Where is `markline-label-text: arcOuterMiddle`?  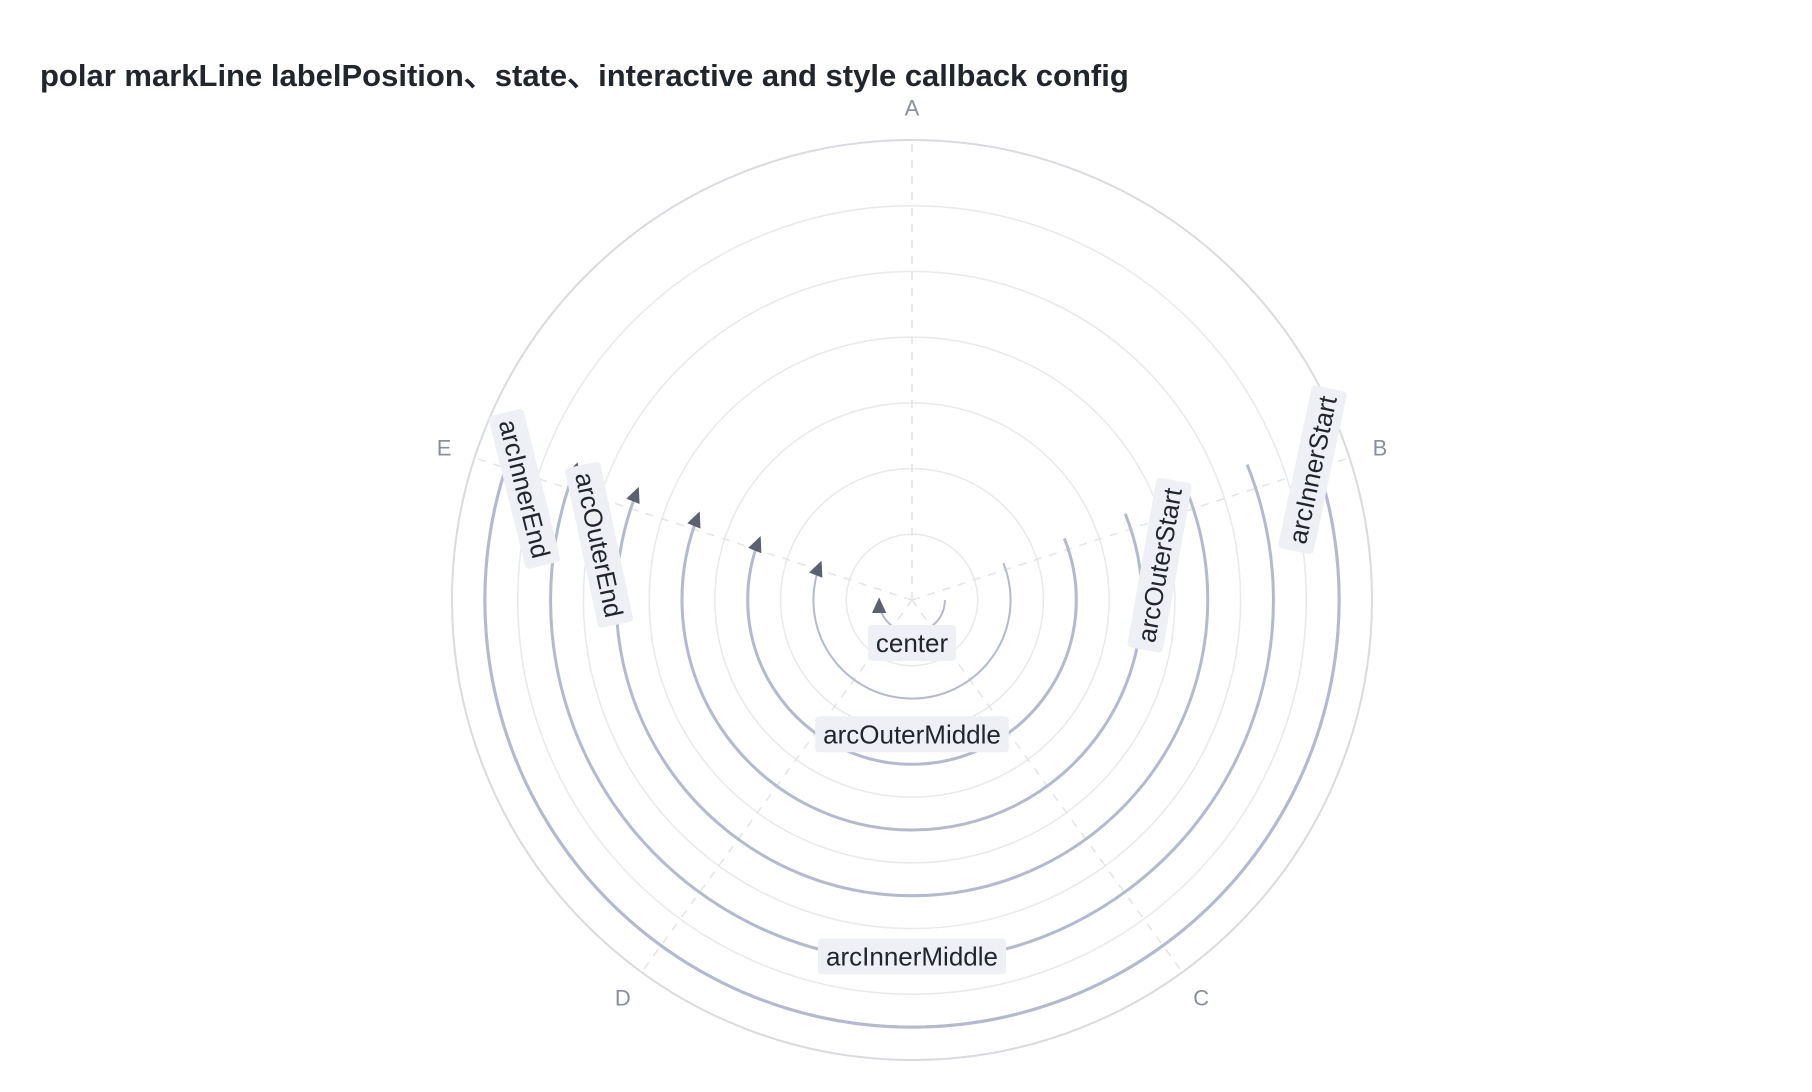
markline-label-text: arcOuterMiddle is located at coordinates (912, 734).